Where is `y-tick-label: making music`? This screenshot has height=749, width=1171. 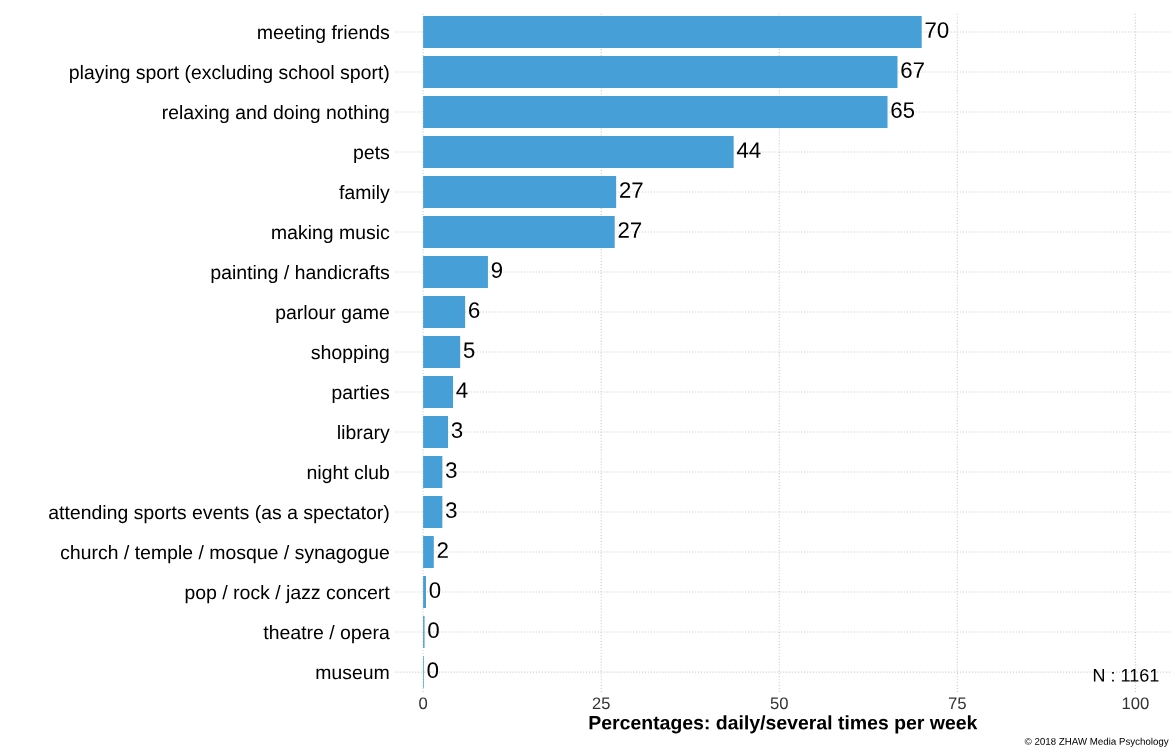
y-tick-label: making music is located at coordinates (331, 234).